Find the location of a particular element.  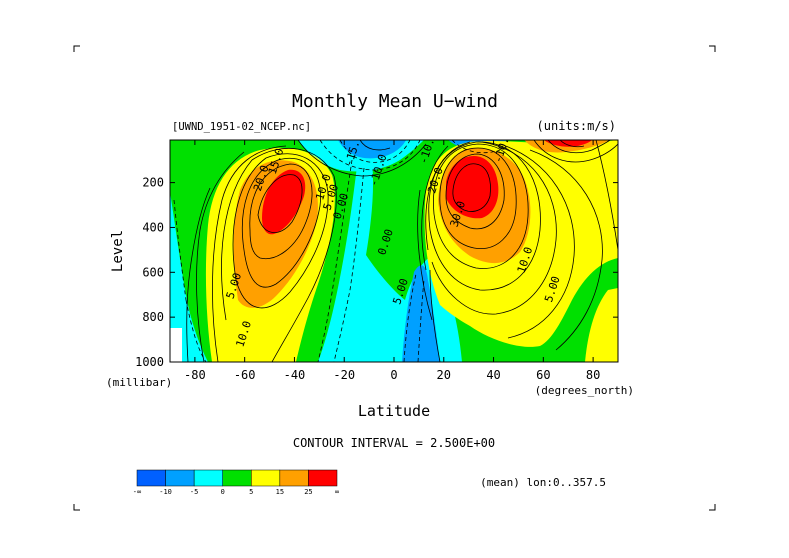

colorbar-label: 15 is located at coordinates (280, 492).